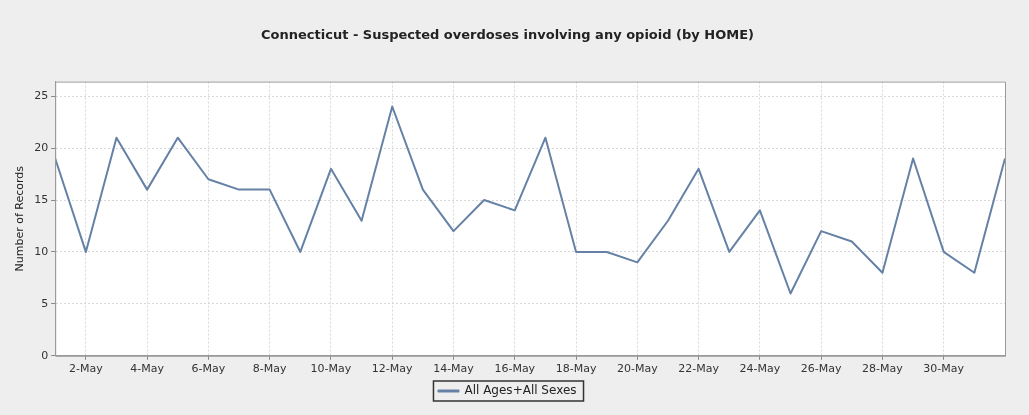 This screenshot has width=1029, height=415. I want to click on x-tick-label: 20-May, so click(637, 369).